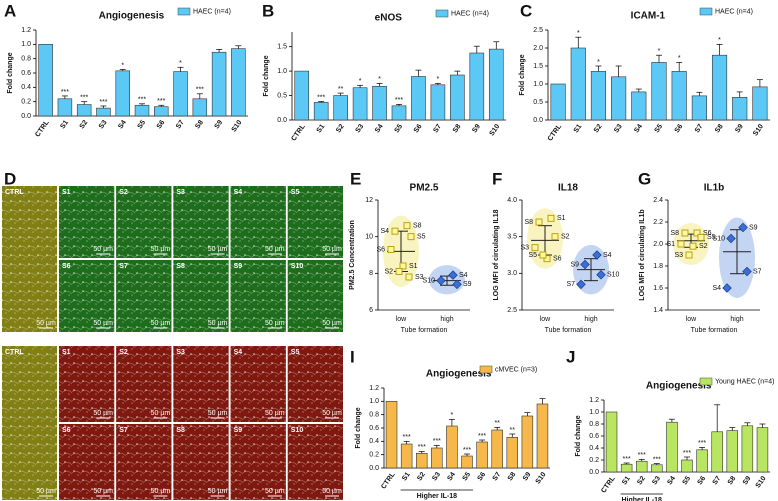  What do you see at coordinates (297, 266) in the screenshot?
I see `tile-label: S10` at bounding box center [297, 266].